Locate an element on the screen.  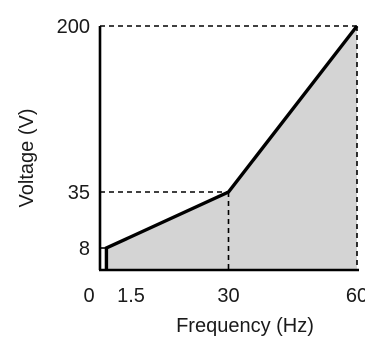
x-tick-label-0: 0 is located at coordinates (88, 296).